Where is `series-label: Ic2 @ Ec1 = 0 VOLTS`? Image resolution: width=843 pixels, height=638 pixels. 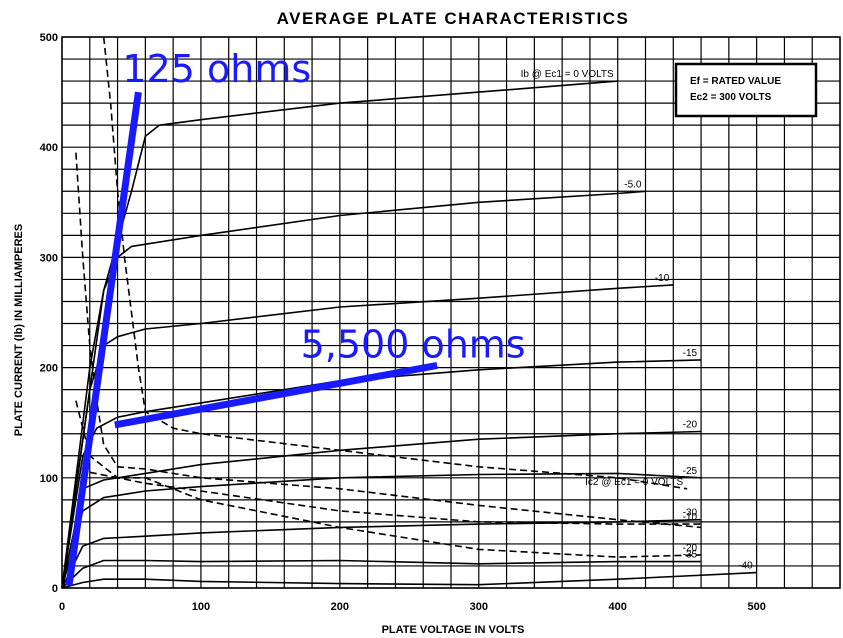 series-label: Ic2 @ Ec1 = 0 VOLTS is located at coordinates (634, 482).